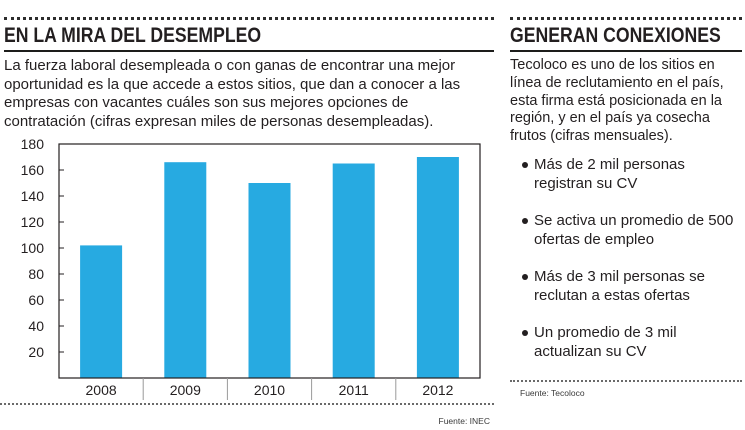  Describe the element at coordinates (36, 274) in the screenshot. I see `y-tick-label: 80` at that location.